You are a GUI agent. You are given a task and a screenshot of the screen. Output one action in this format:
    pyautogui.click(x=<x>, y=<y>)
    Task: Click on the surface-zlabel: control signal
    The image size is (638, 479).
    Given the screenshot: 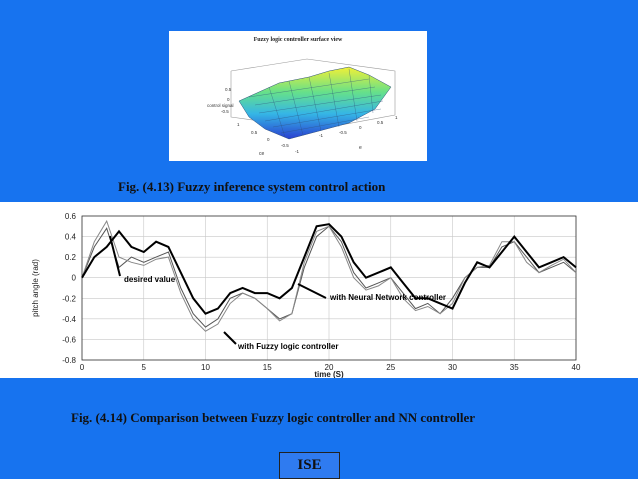 What is the action you would take?
    pyautogui.click(x=220, y=105)
    